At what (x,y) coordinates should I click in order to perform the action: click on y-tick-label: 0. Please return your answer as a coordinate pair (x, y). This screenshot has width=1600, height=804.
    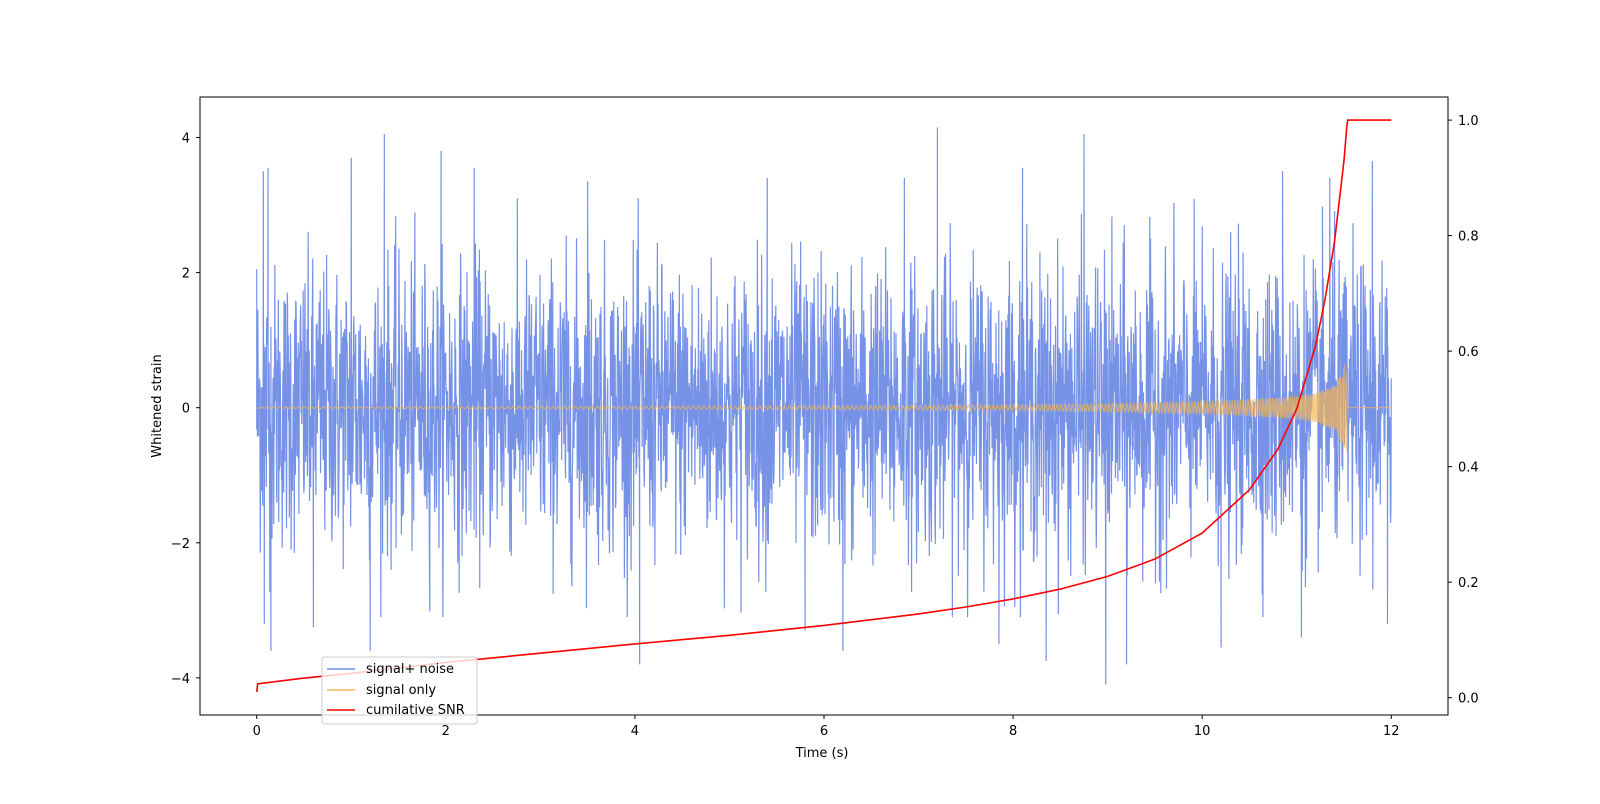
    Looking at the image, I should click on (186, 409).